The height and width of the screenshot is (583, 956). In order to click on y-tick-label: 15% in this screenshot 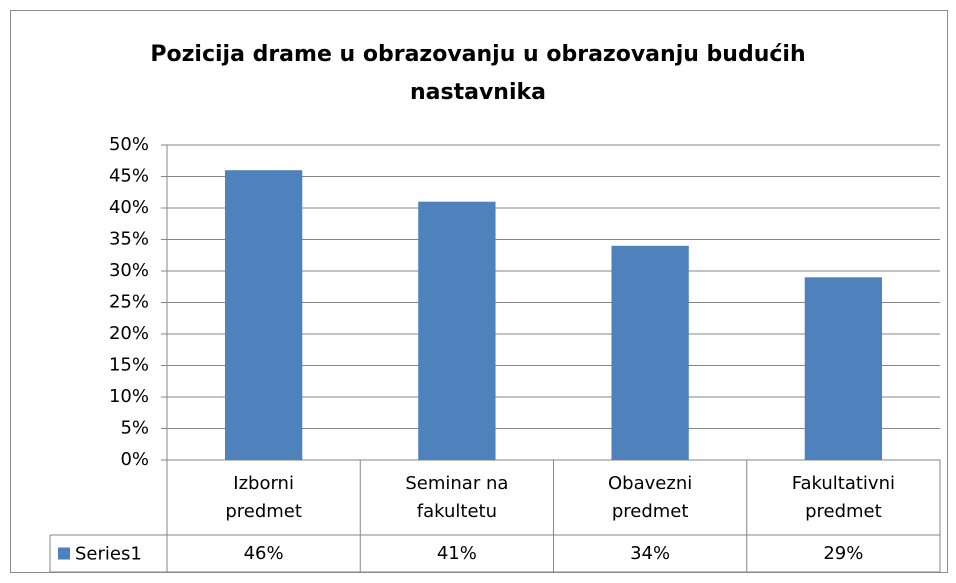, I will do `click(129, 365)`.